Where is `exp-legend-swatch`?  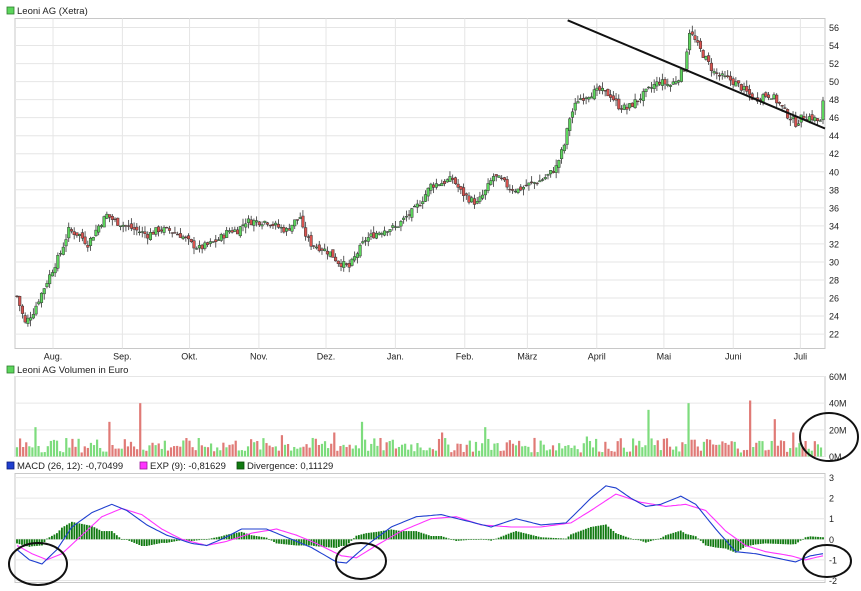 exp-legend-swatch is located at coordinates (143, 465).